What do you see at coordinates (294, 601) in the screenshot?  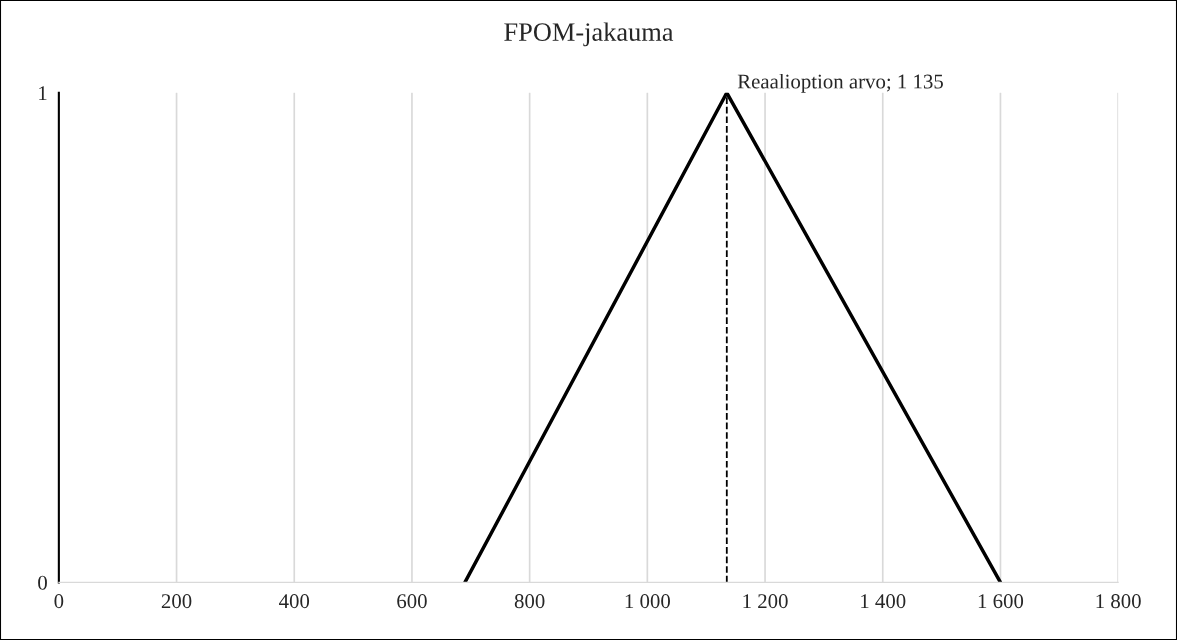 I see `x-tick-label: 400` at bounding box center [294, 601].